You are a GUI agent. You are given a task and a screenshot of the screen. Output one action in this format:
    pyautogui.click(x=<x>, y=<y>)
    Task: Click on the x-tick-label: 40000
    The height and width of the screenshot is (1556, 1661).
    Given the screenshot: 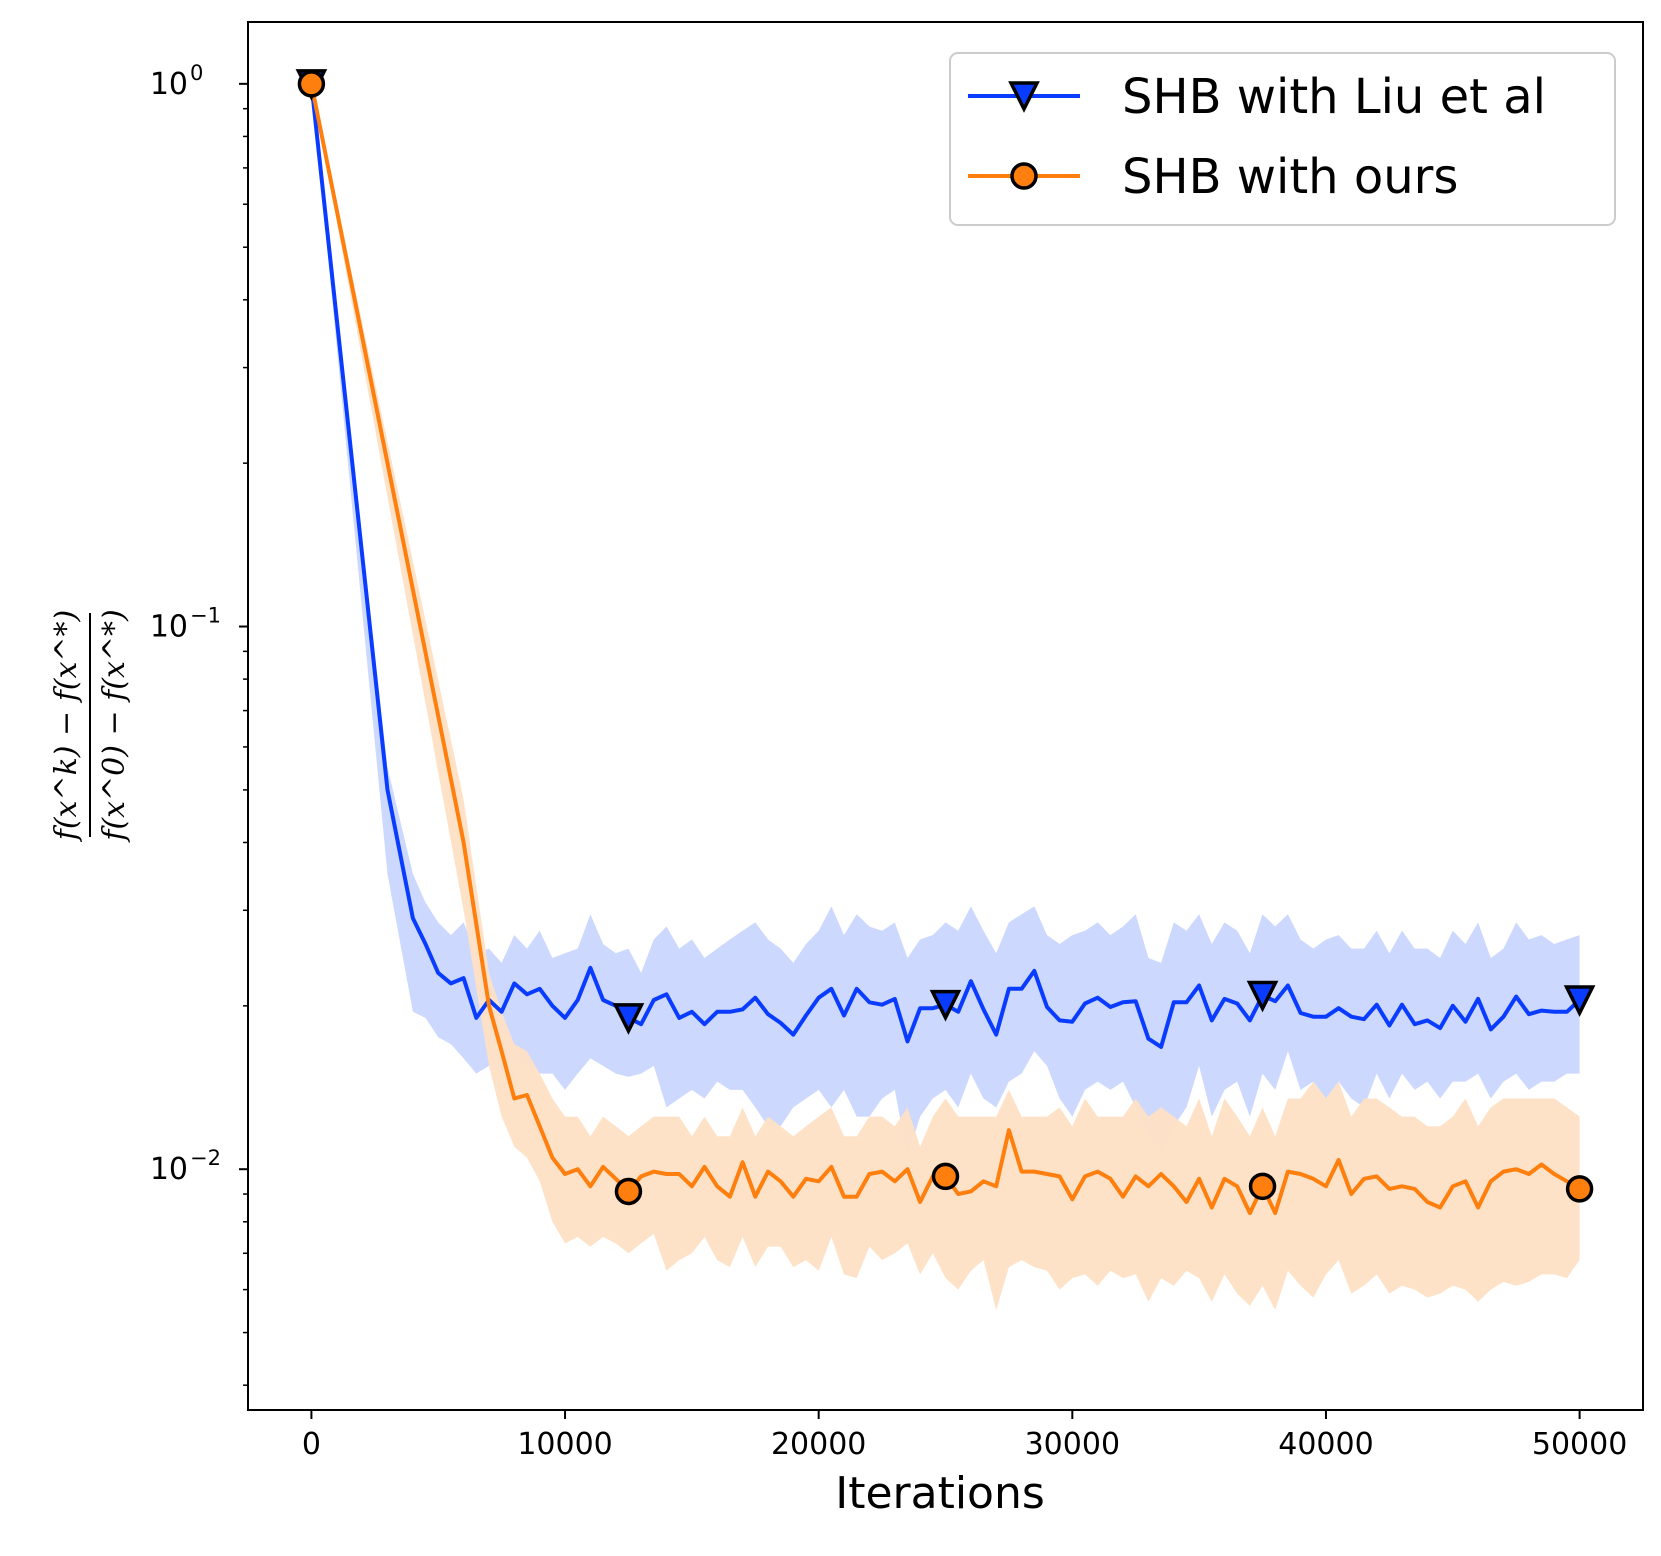 What is the action you would take?
    pyautogui.click(x=1325, y=1444)
    